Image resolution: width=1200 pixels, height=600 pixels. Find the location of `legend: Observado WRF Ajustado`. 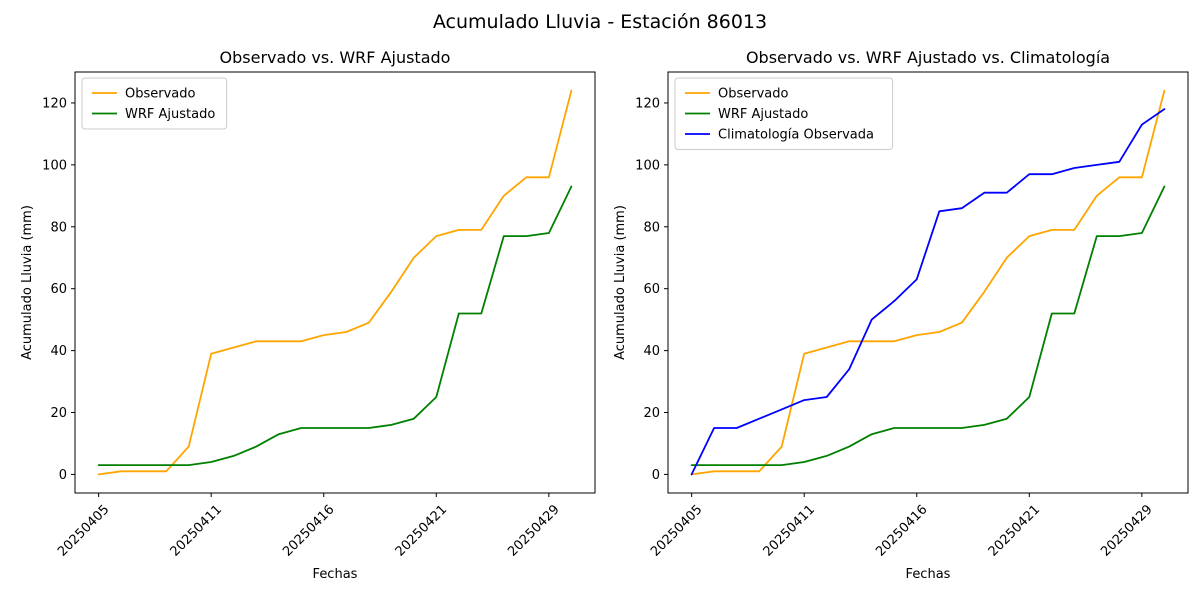

legend: Observado WRF Ajustado is located at coordinates (154, 103).